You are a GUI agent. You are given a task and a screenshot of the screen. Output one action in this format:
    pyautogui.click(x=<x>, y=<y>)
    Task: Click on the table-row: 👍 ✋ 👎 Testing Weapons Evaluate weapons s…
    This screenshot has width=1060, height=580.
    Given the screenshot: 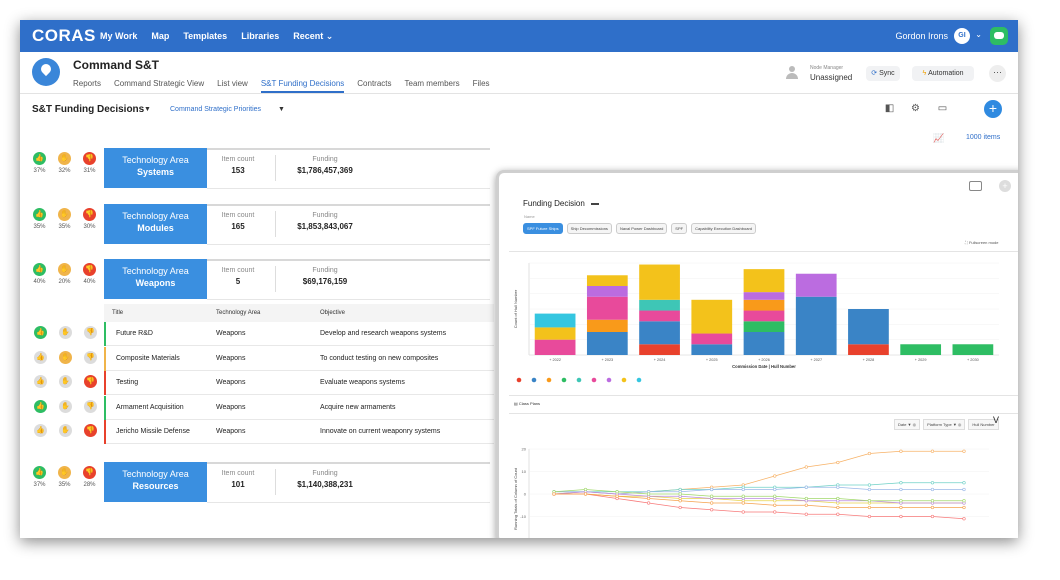 What is the action you would take?
    pyautogui.click(x=264, y=383)
    